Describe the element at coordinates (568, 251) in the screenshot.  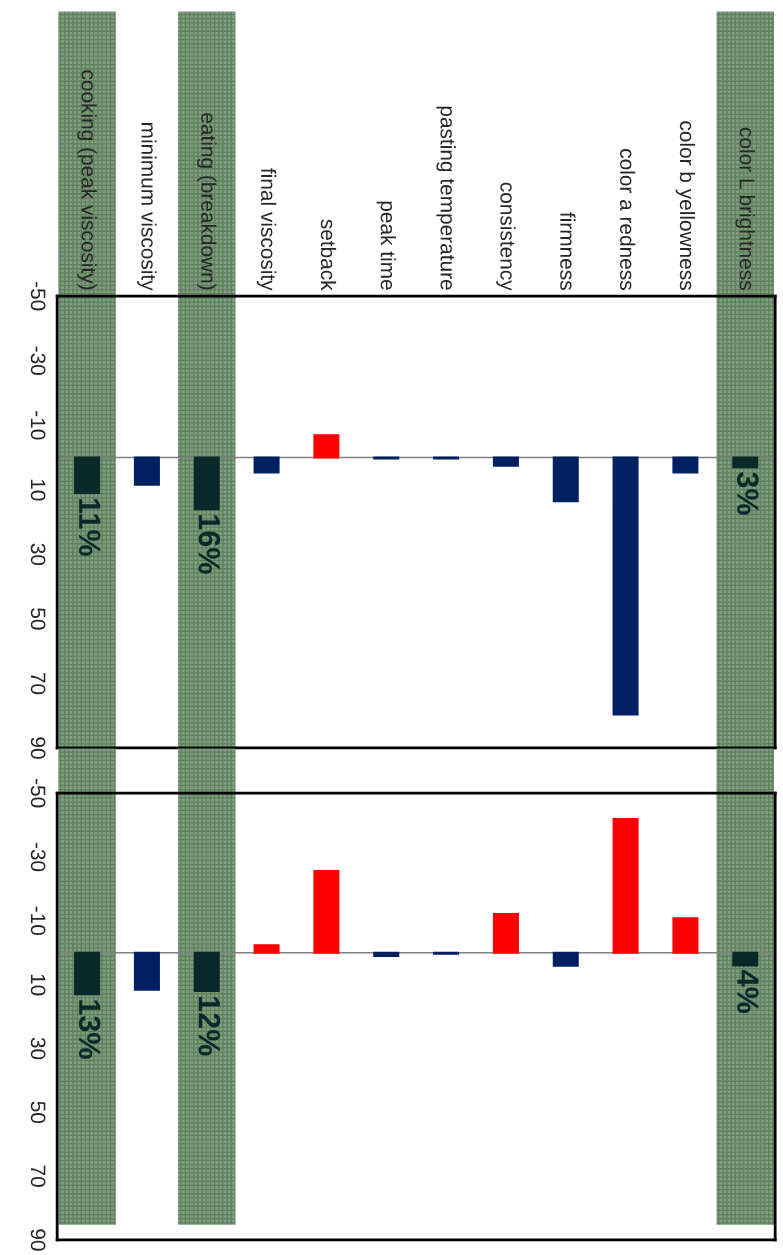
I see `x-tick-label: firmness` at that location.